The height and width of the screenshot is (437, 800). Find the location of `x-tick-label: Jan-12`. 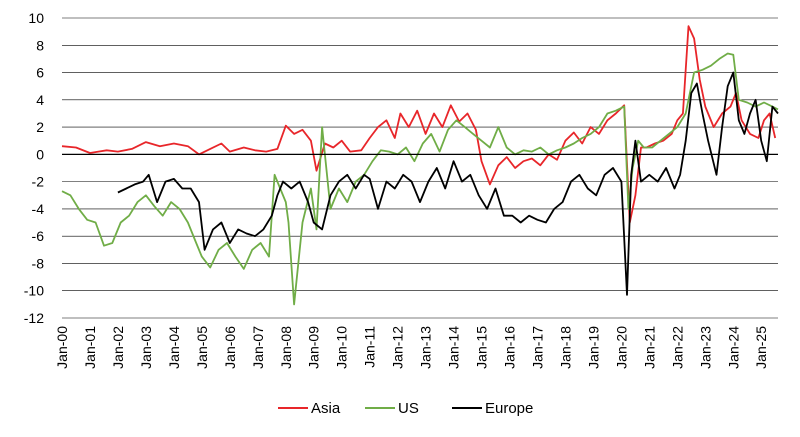

x-tick-label: Jan-12 is located at coordinates (398, 347).